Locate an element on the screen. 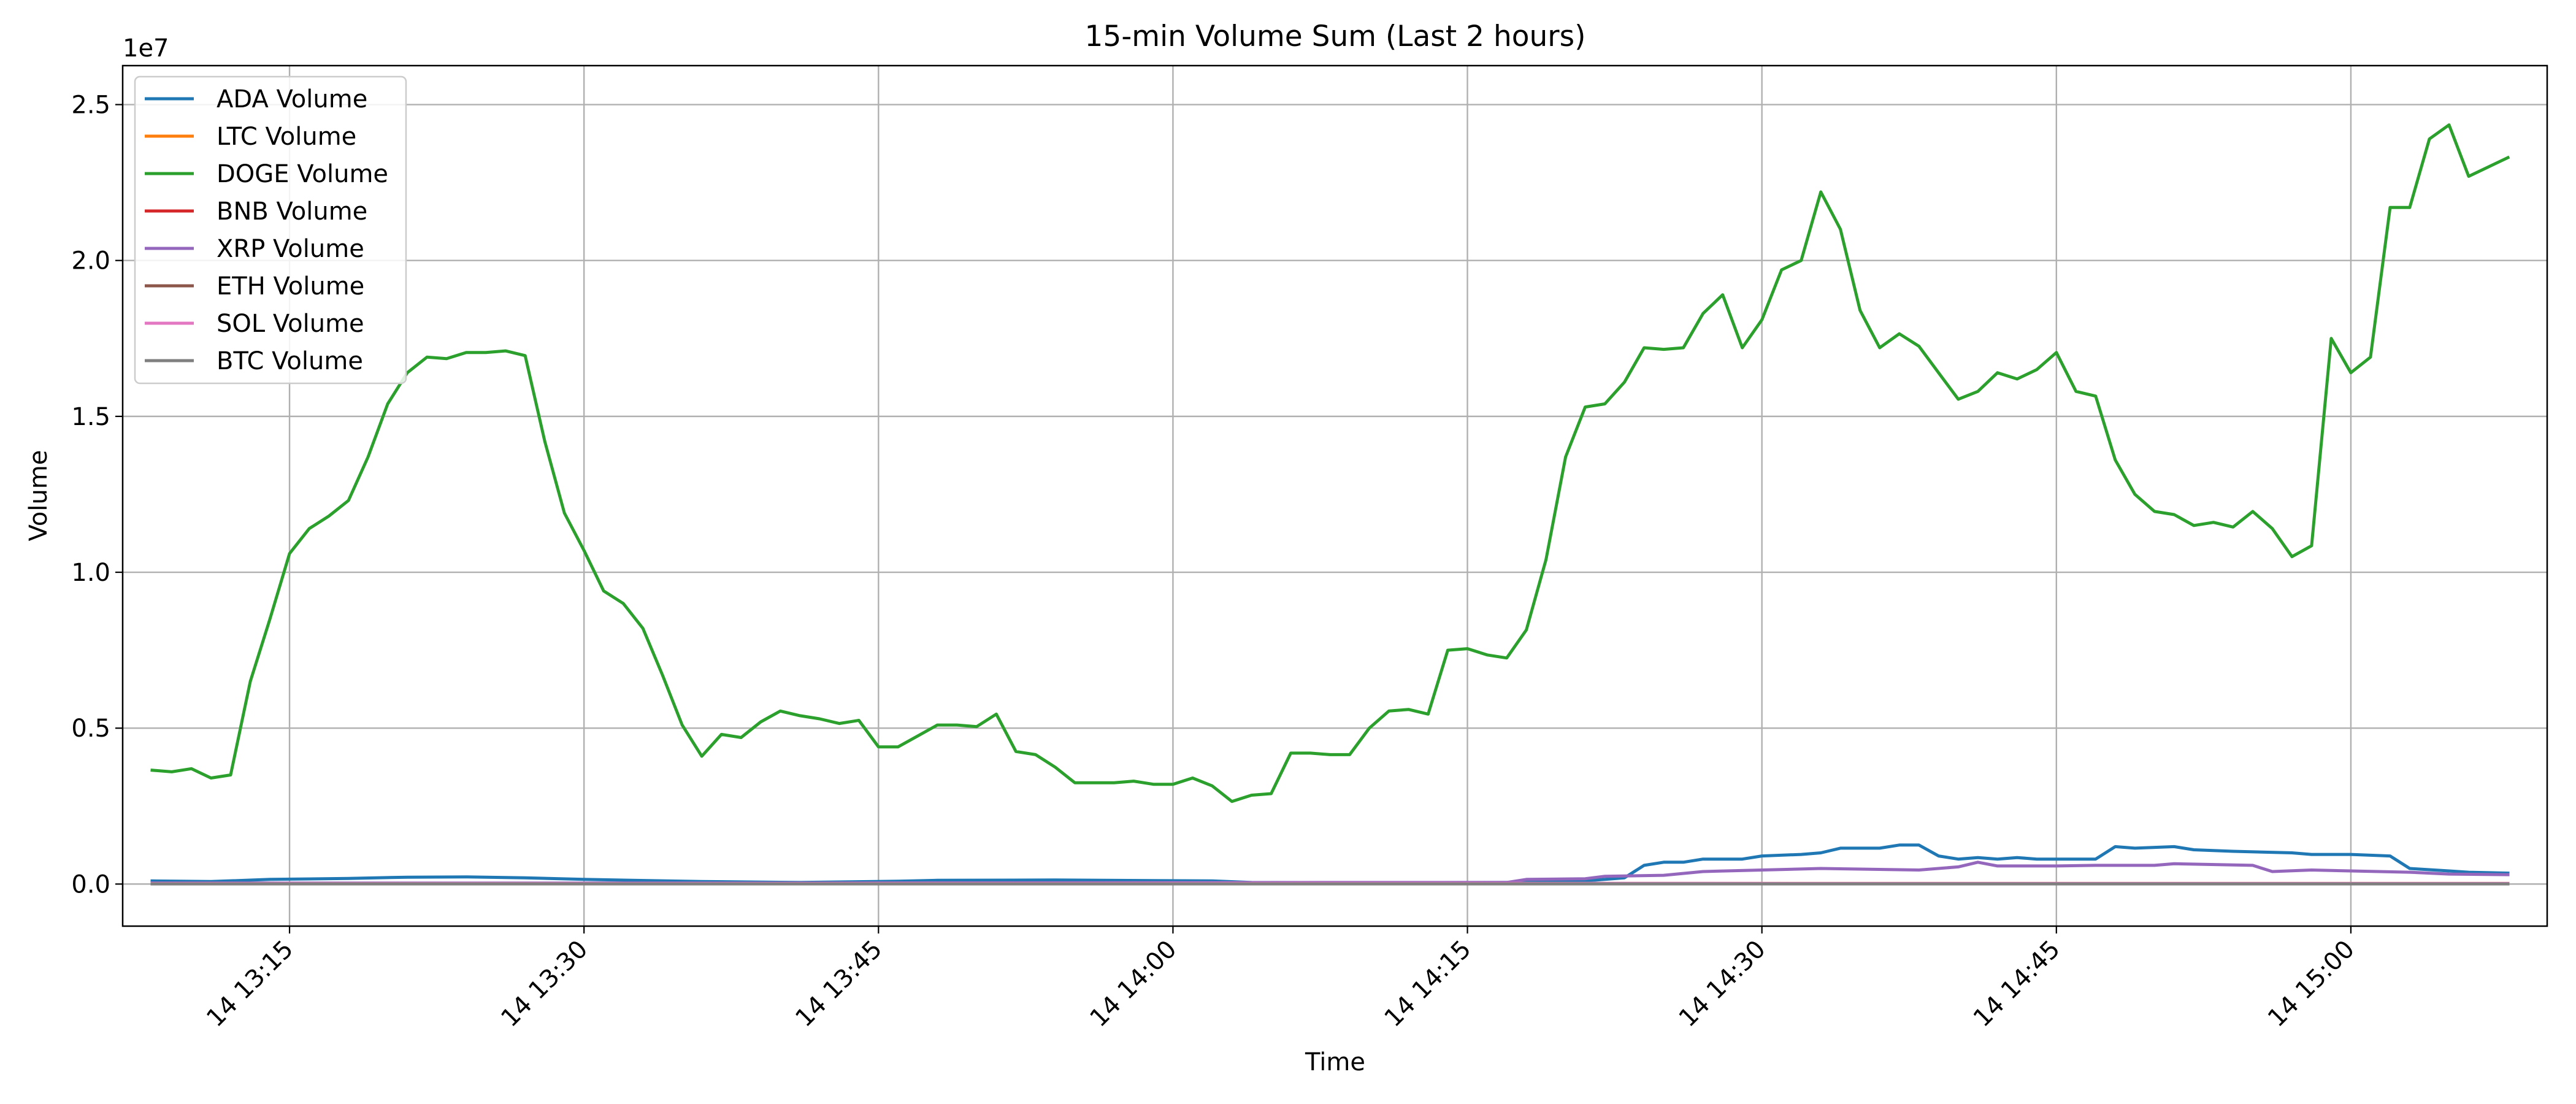 Image resolution: width=2576 pixels, height=1104 pixels. y-axis: 0.0 0.5 1.0 1.5 2.0 2.5 is located at coordinates (97, 495).